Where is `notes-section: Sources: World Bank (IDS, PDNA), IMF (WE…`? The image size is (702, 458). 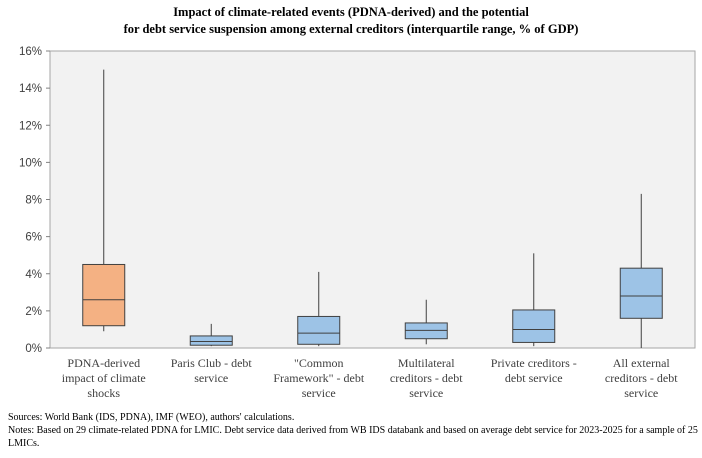
notes-section: Sources: World Bank (IDS, PDNA), IMF (WE… is located at coordinates (353, 430).